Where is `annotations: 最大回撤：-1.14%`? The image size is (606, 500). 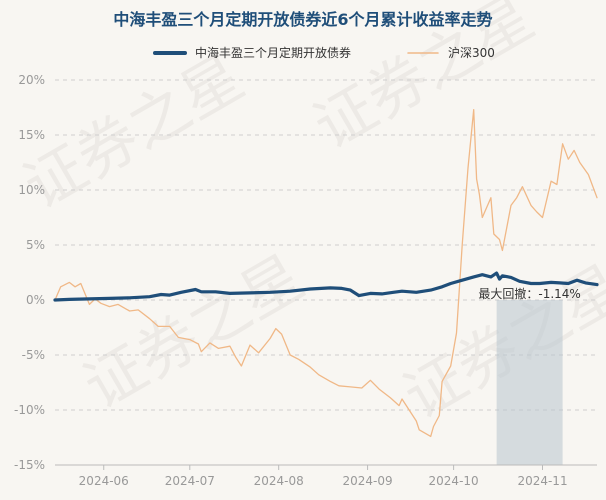 annotations: 最大回撤：-1.14% is located at coordinates (529, 293).